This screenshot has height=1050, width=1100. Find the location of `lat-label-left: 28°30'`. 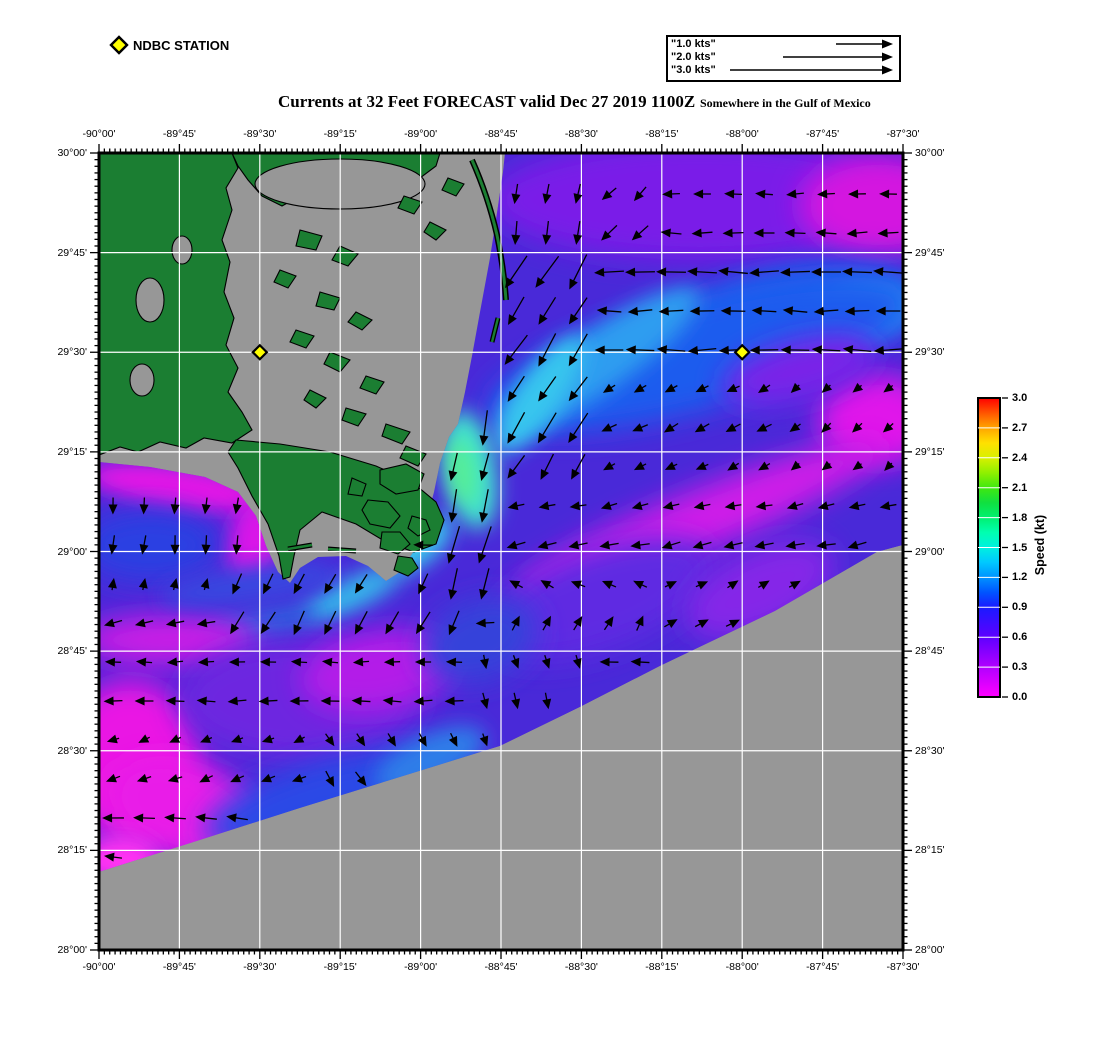

lat-label-left: 28°30' is located at coordinates (72, 750).